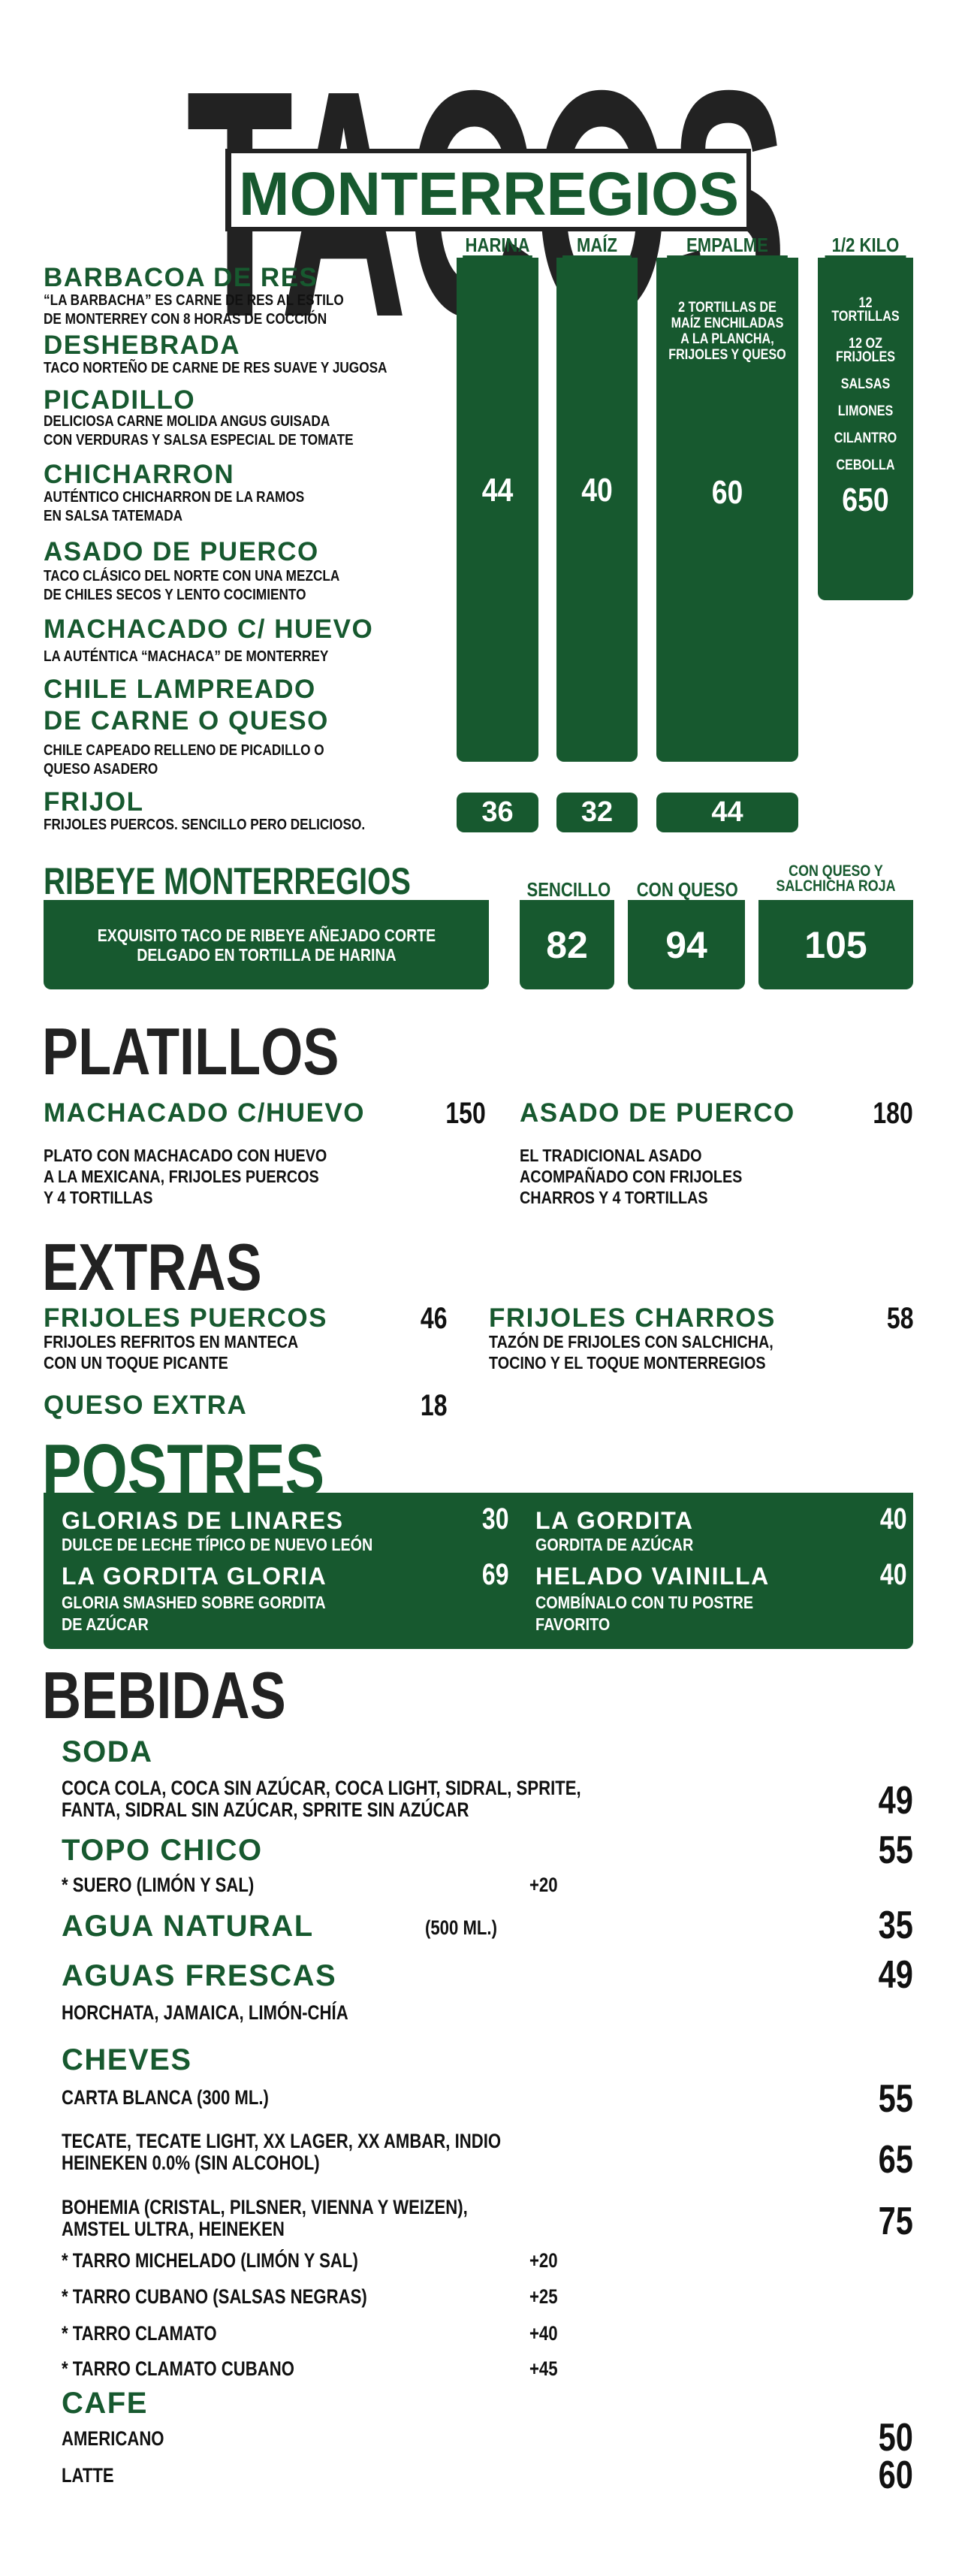 This screenshot has height=2576, width=968. I want to click on cafe-item: AMERICANO, so click(113, 2438).